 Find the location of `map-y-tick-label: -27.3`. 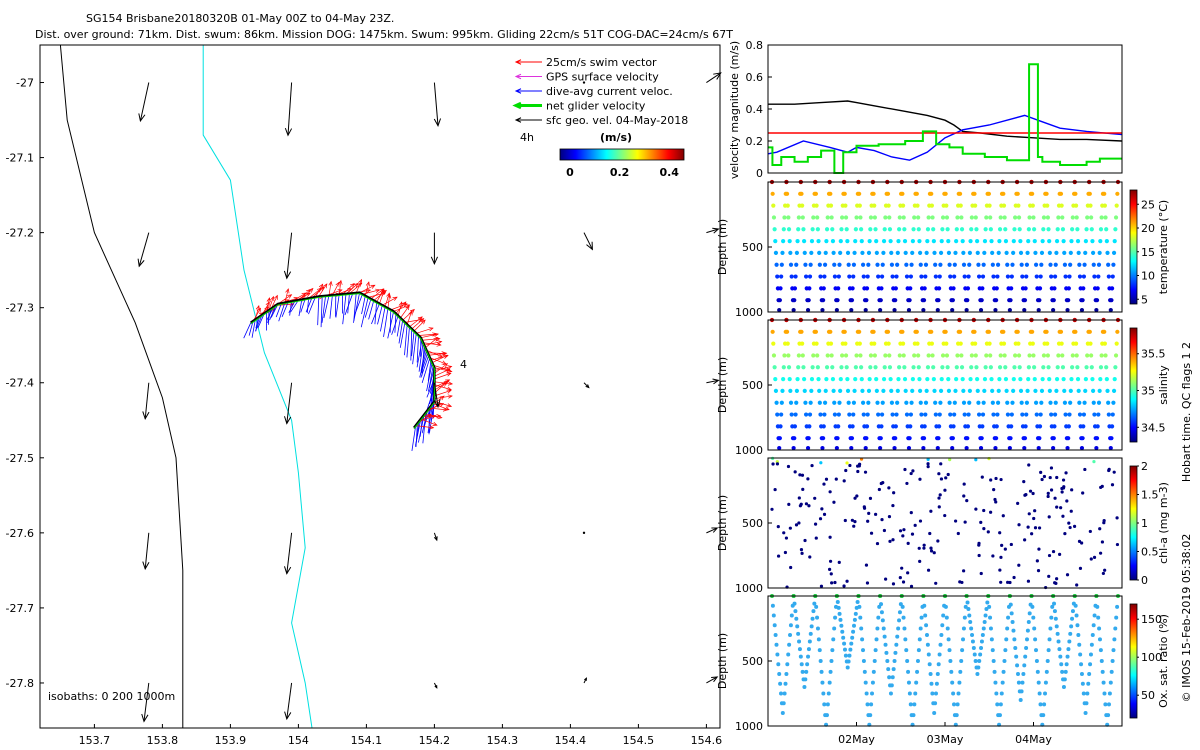

map-y-tick-label: -27.3 is located at coordinates (20, 308).